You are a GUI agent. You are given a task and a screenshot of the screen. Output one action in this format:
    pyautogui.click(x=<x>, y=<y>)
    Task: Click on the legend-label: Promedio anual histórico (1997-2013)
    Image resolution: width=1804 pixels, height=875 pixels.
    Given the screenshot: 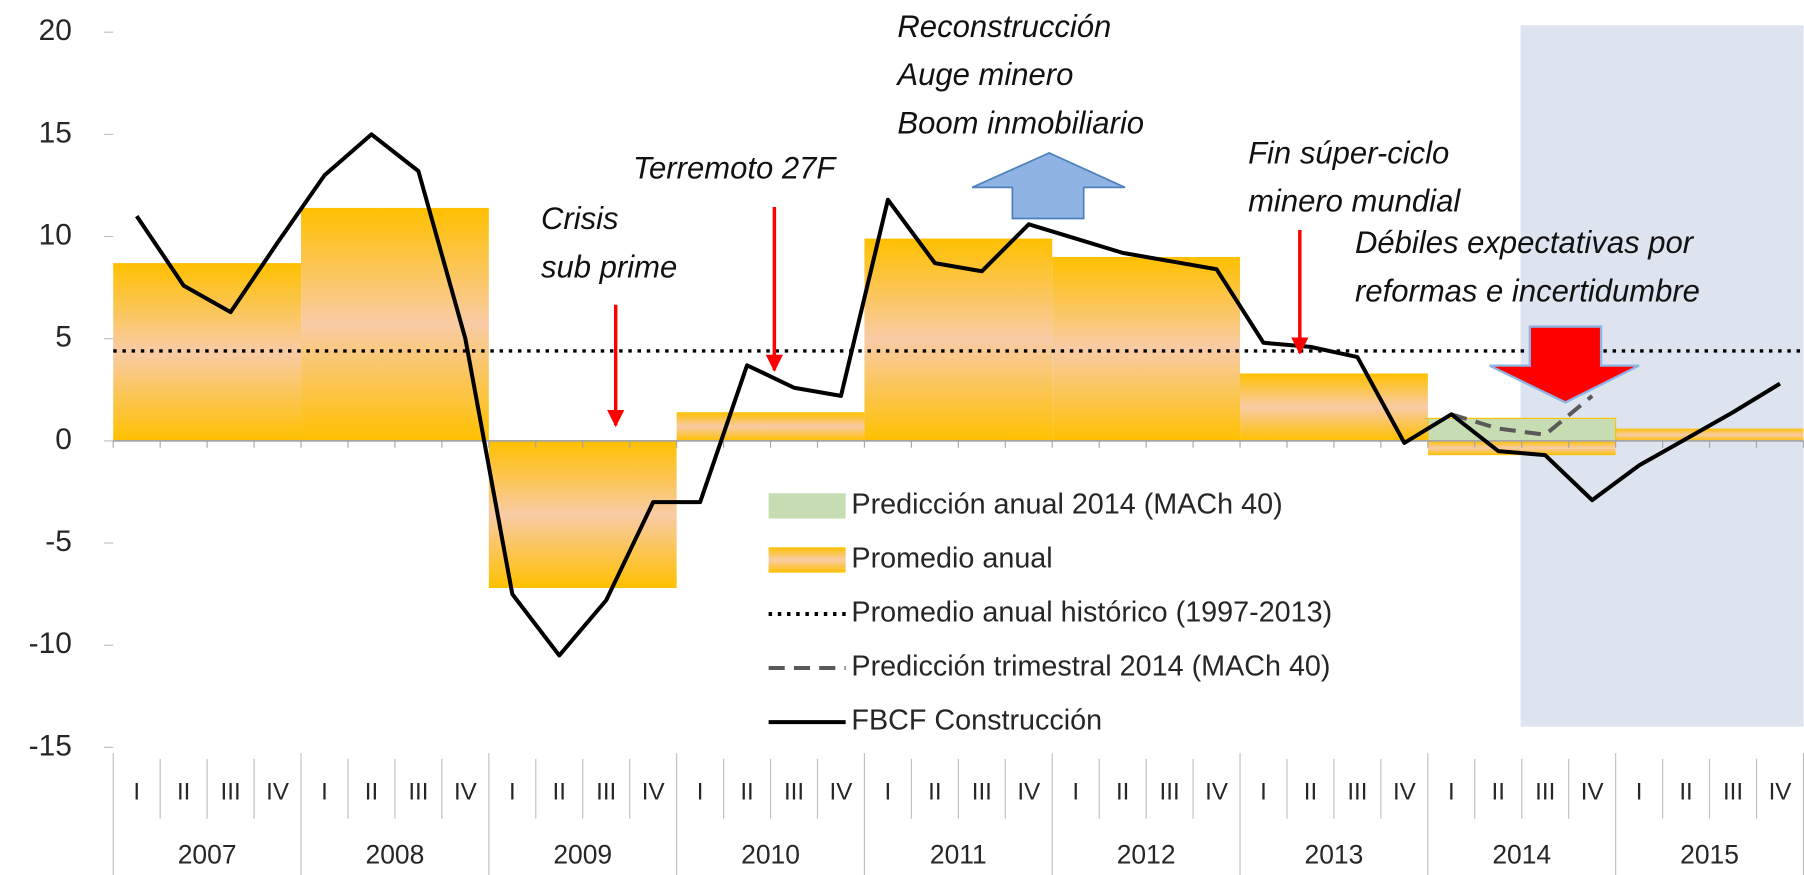 What is the action you would take?
    pyautogui.click(x=1091, y=613)
    